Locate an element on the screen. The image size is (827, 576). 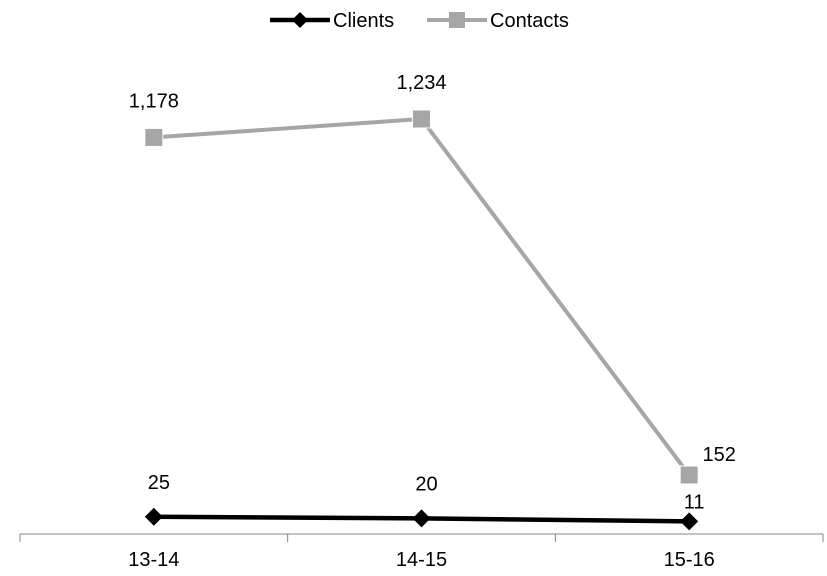
legend-marker-clients is located at coordinates (300, 20).